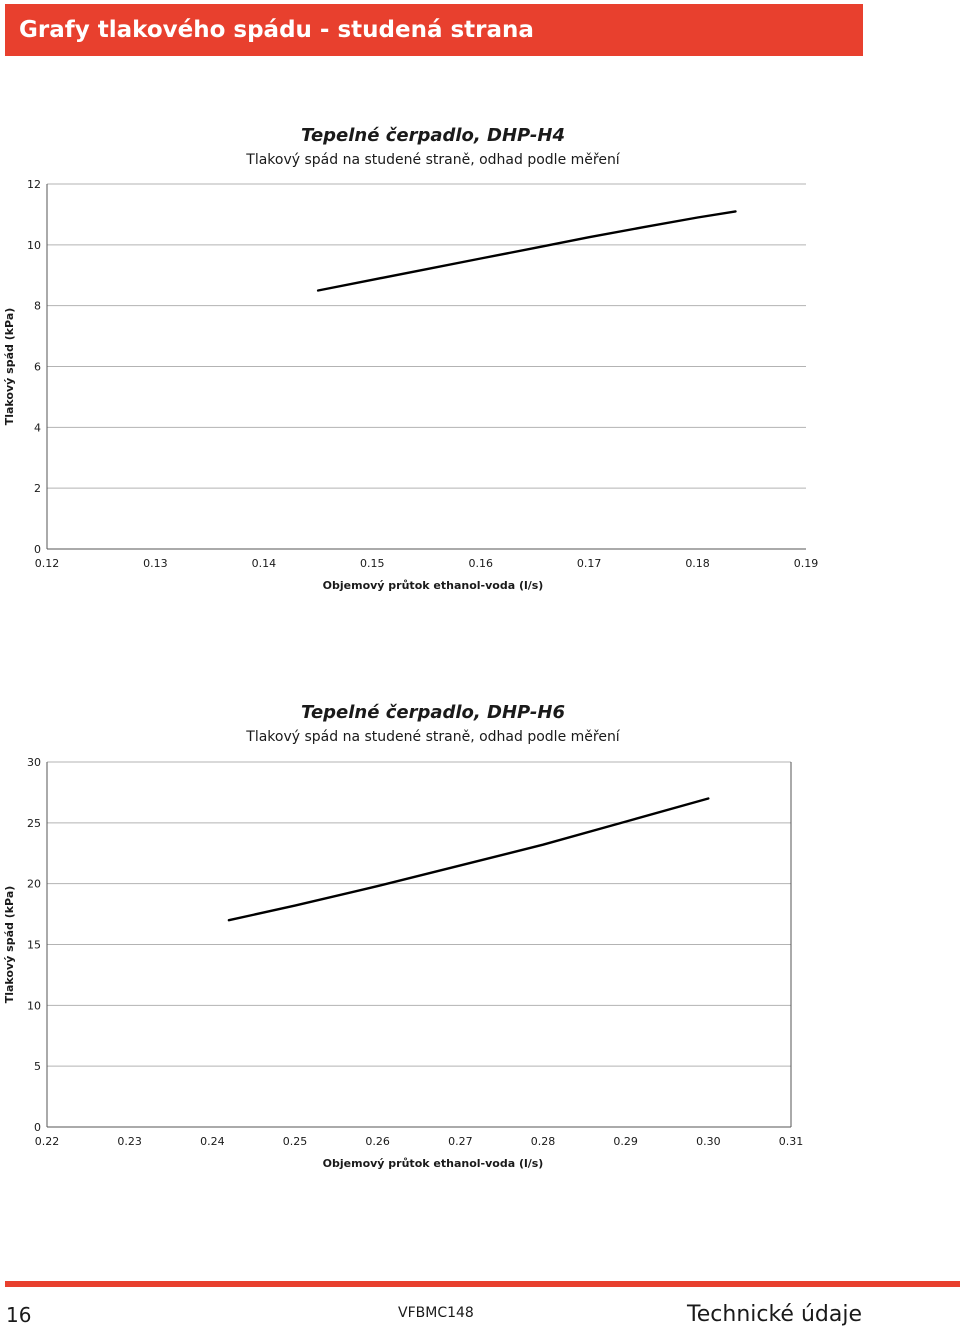 This screenshot has height=1331, width=960. What do you see at coordinates (436, 1313) in the screenshot?
I see `document-code: VFBMC148` at bounding box center [436, 1313].